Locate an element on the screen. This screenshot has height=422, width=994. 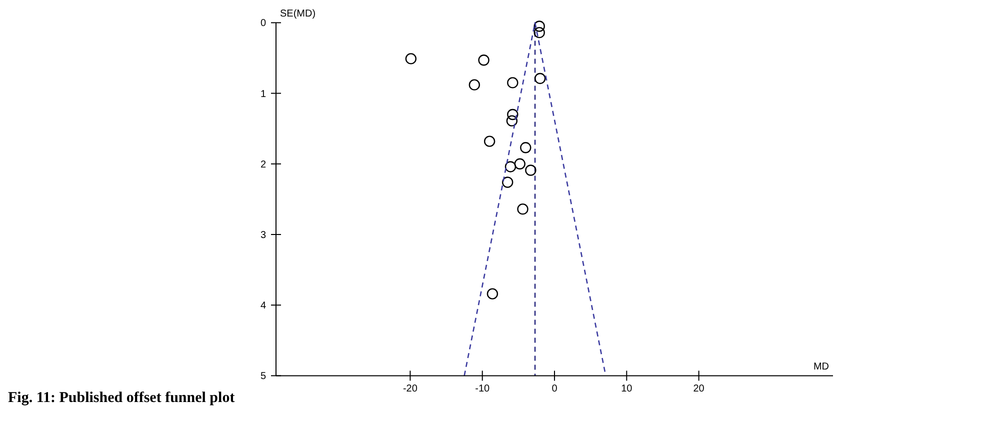
x-tick-label: -10 is located at coordinates (482, 389).